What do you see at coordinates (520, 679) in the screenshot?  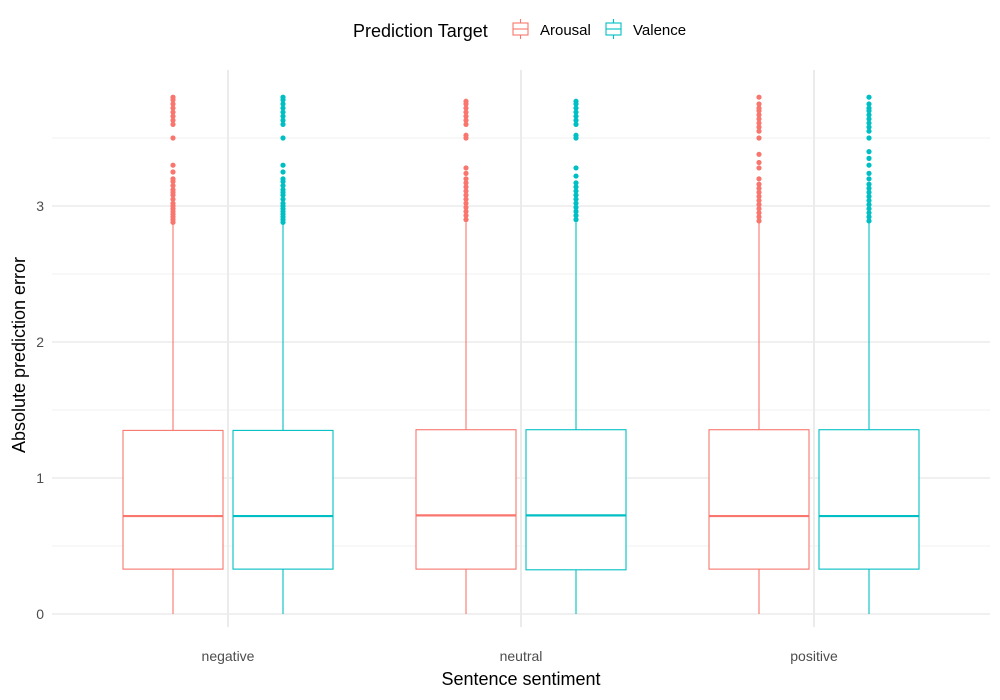 I see `x-axis-title: Sentence sentiment` at bounding box center [520, 679].